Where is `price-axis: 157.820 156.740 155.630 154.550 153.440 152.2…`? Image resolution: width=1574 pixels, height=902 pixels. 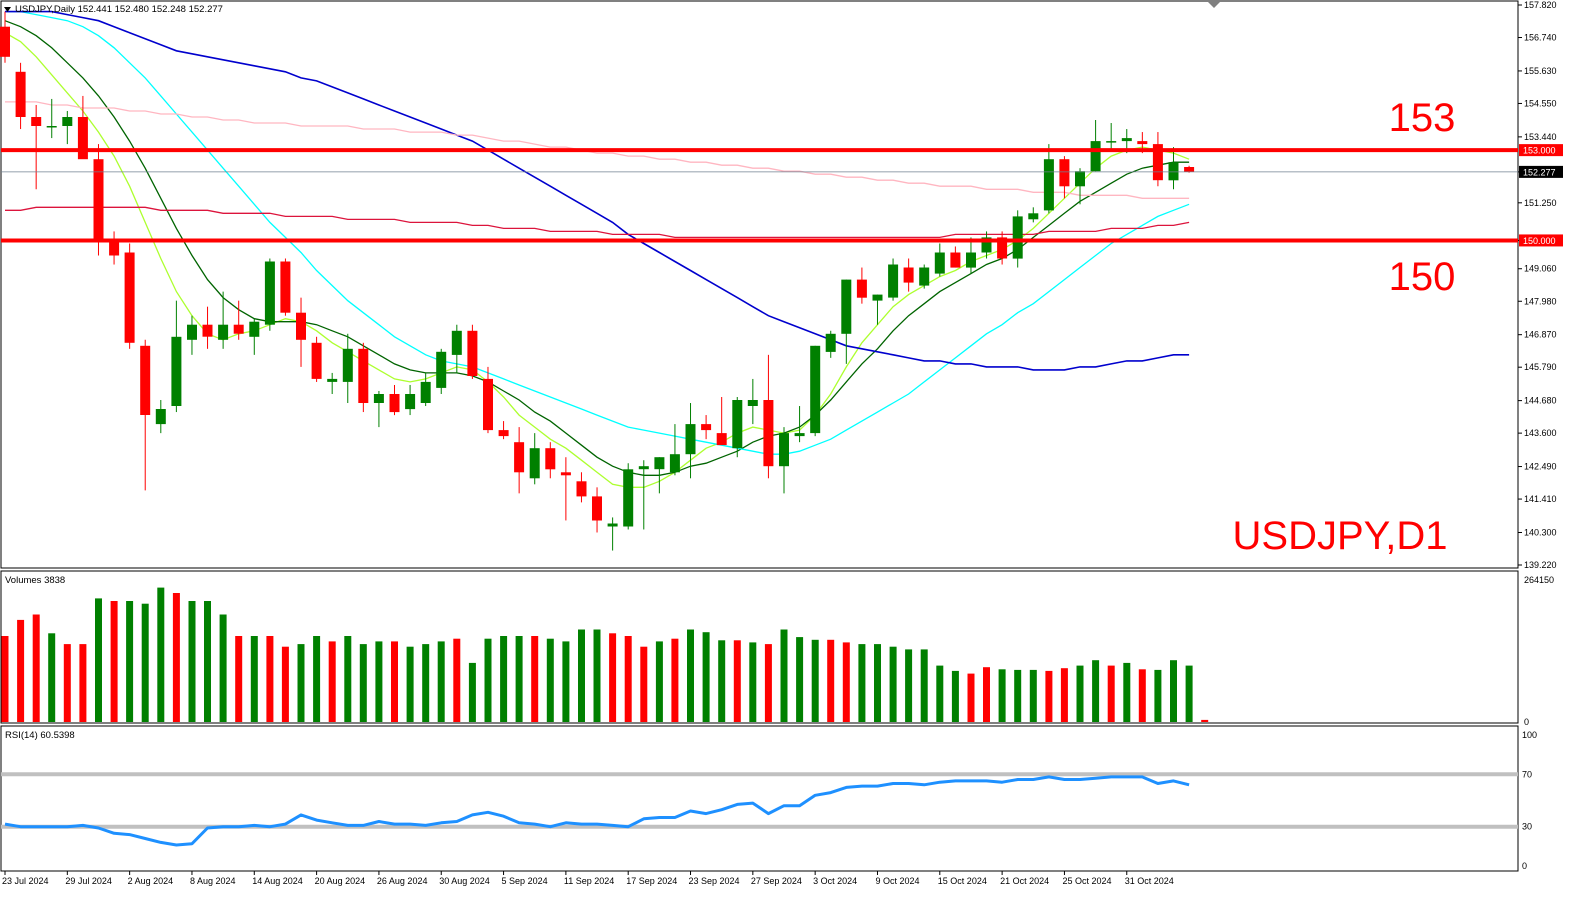 price-axis: 157.820 156.740 155.630 154.550 153.440 152.2… is located at coordinates (1540, 285).